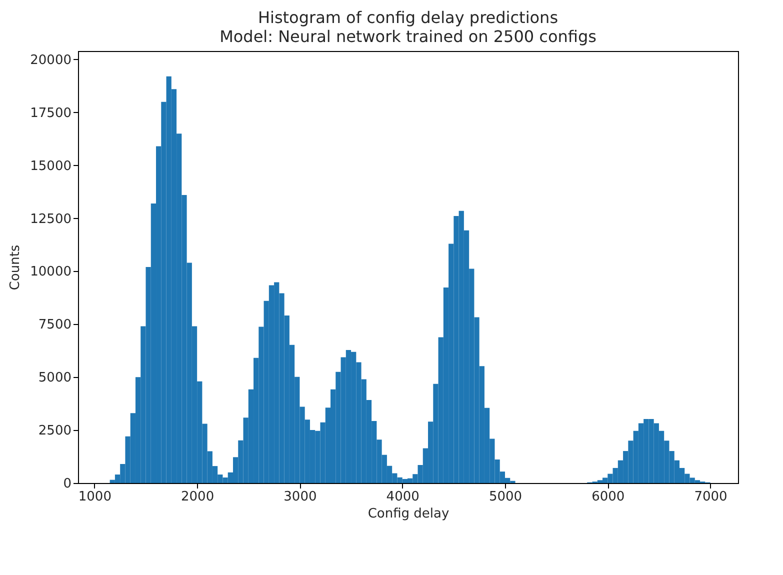 The height and width of the screenshot is (575, 783). Describe the element at coordinates (51, 113) in the screenshot. I see `y-tick-label: 17500` at that location.